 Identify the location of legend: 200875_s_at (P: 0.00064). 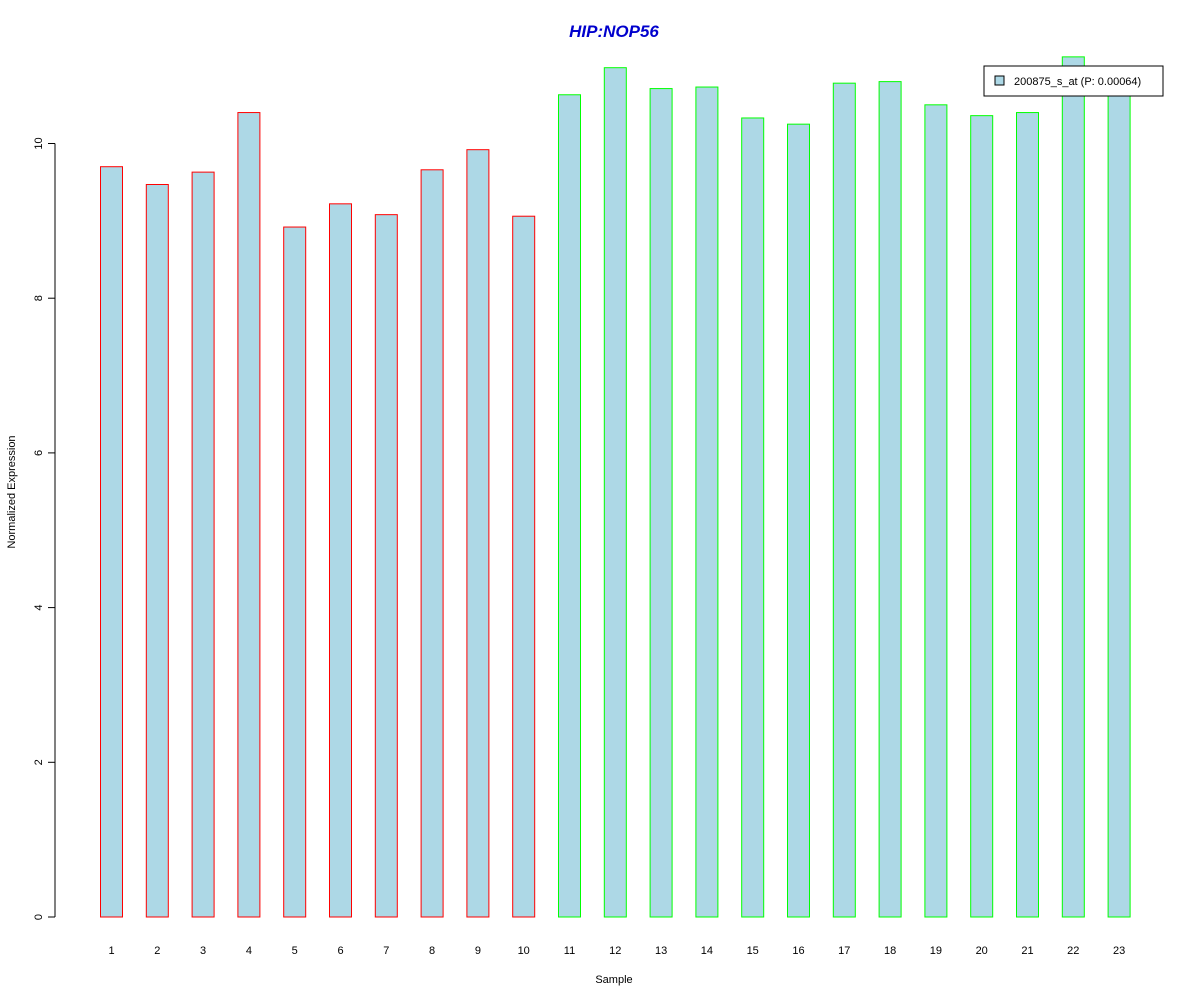
(1073, 81).